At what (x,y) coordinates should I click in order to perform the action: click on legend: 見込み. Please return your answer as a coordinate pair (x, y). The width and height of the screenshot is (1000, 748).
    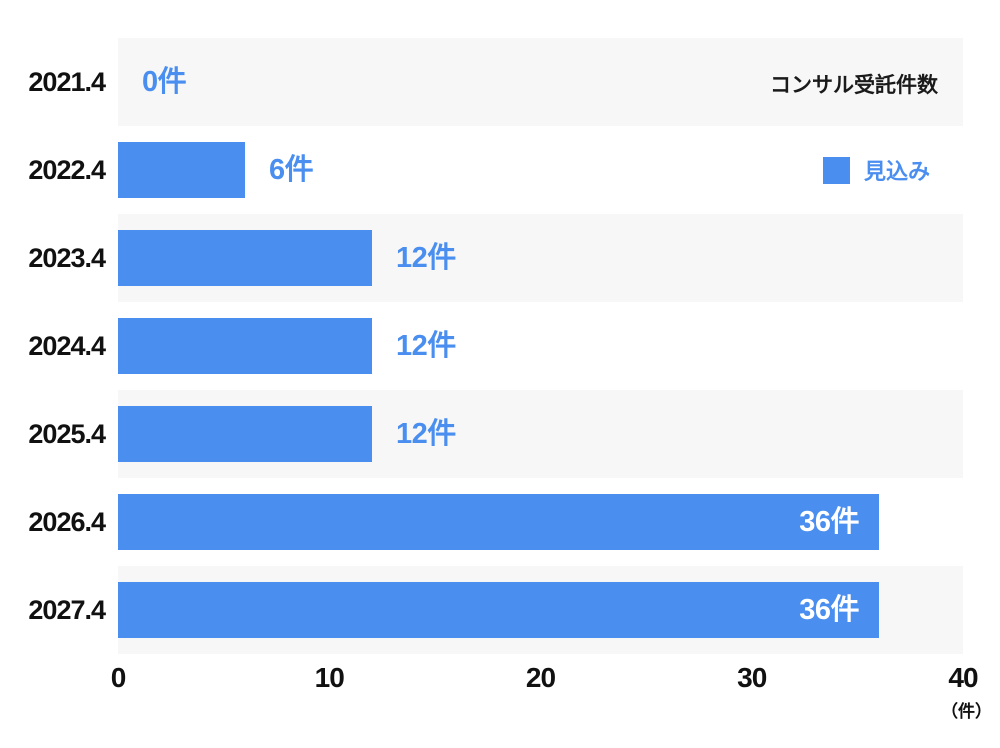
    Looking at the image, I should click on (876, 170).